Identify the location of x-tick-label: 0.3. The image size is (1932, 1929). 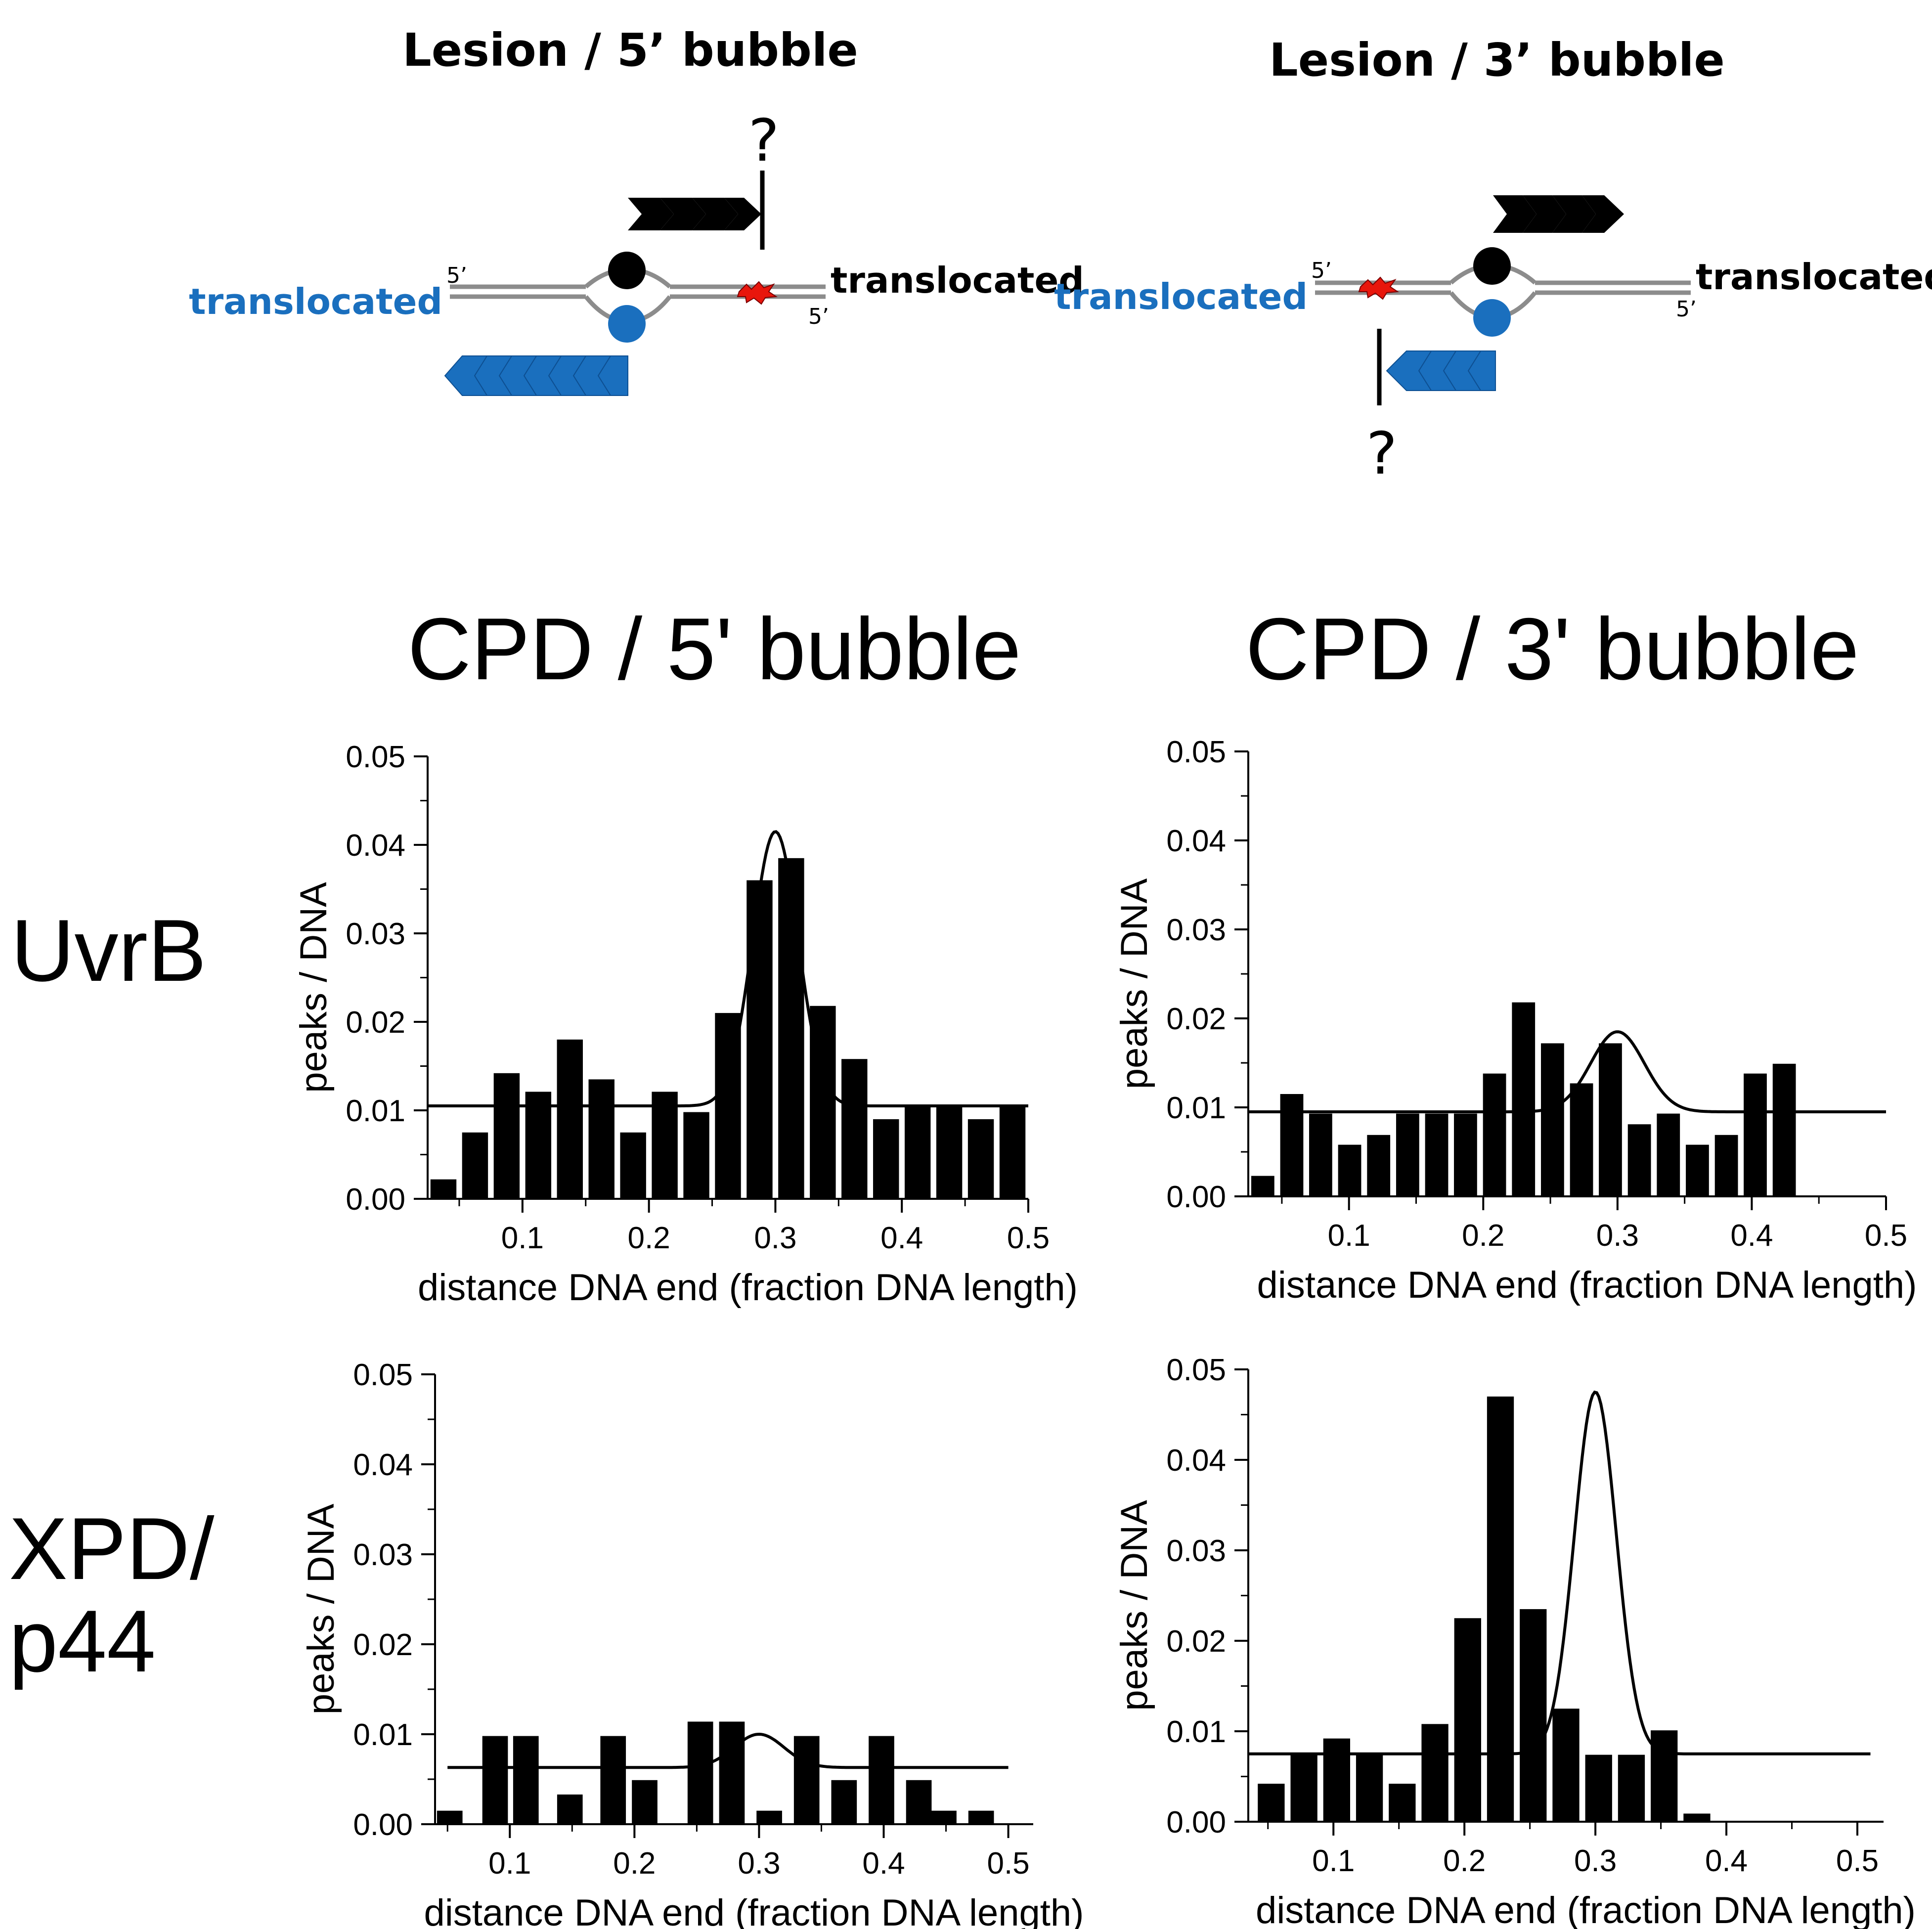
(759, 1863).